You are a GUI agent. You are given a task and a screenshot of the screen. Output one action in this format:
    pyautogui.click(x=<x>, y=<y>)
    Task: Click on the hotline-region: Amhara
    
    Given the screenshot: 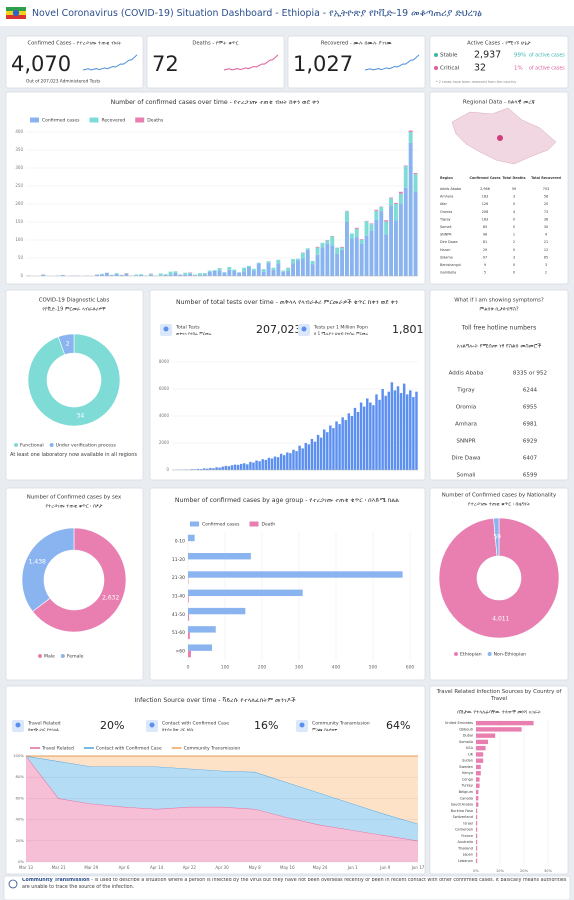 What is the action you would take?
    pyautogui.click(x=466, y=425)
    